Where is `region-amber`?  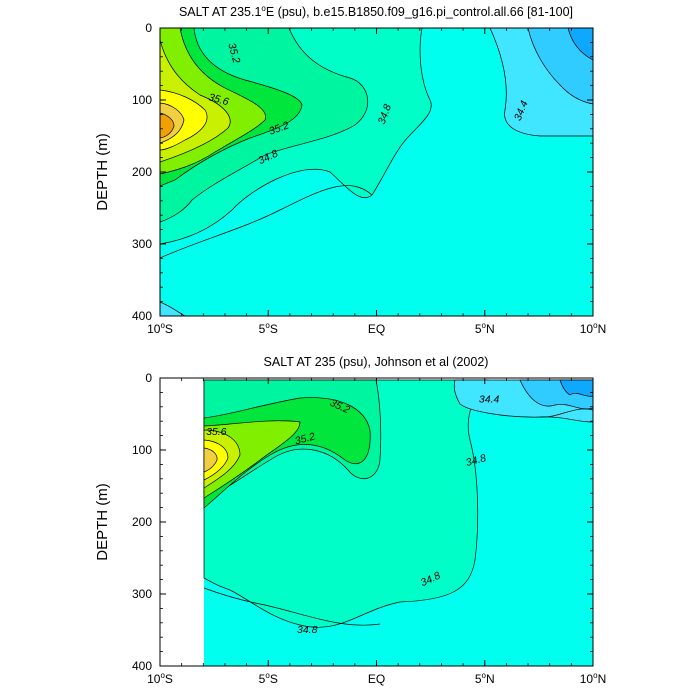 region-amber is located at coordinates (210, 460).